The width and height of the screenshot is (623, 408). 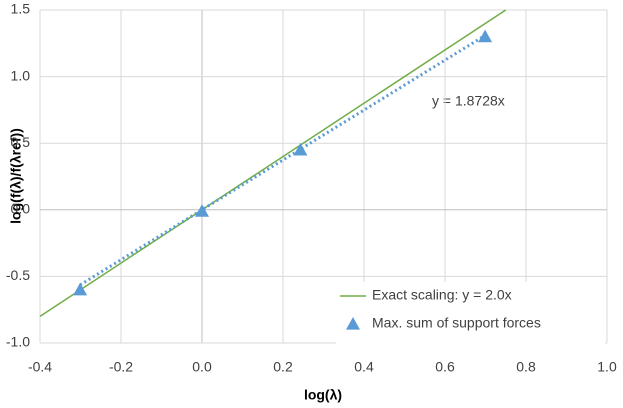 I want to click on trendline-equation: y = 1.8728x, so click(x=468, y=101).